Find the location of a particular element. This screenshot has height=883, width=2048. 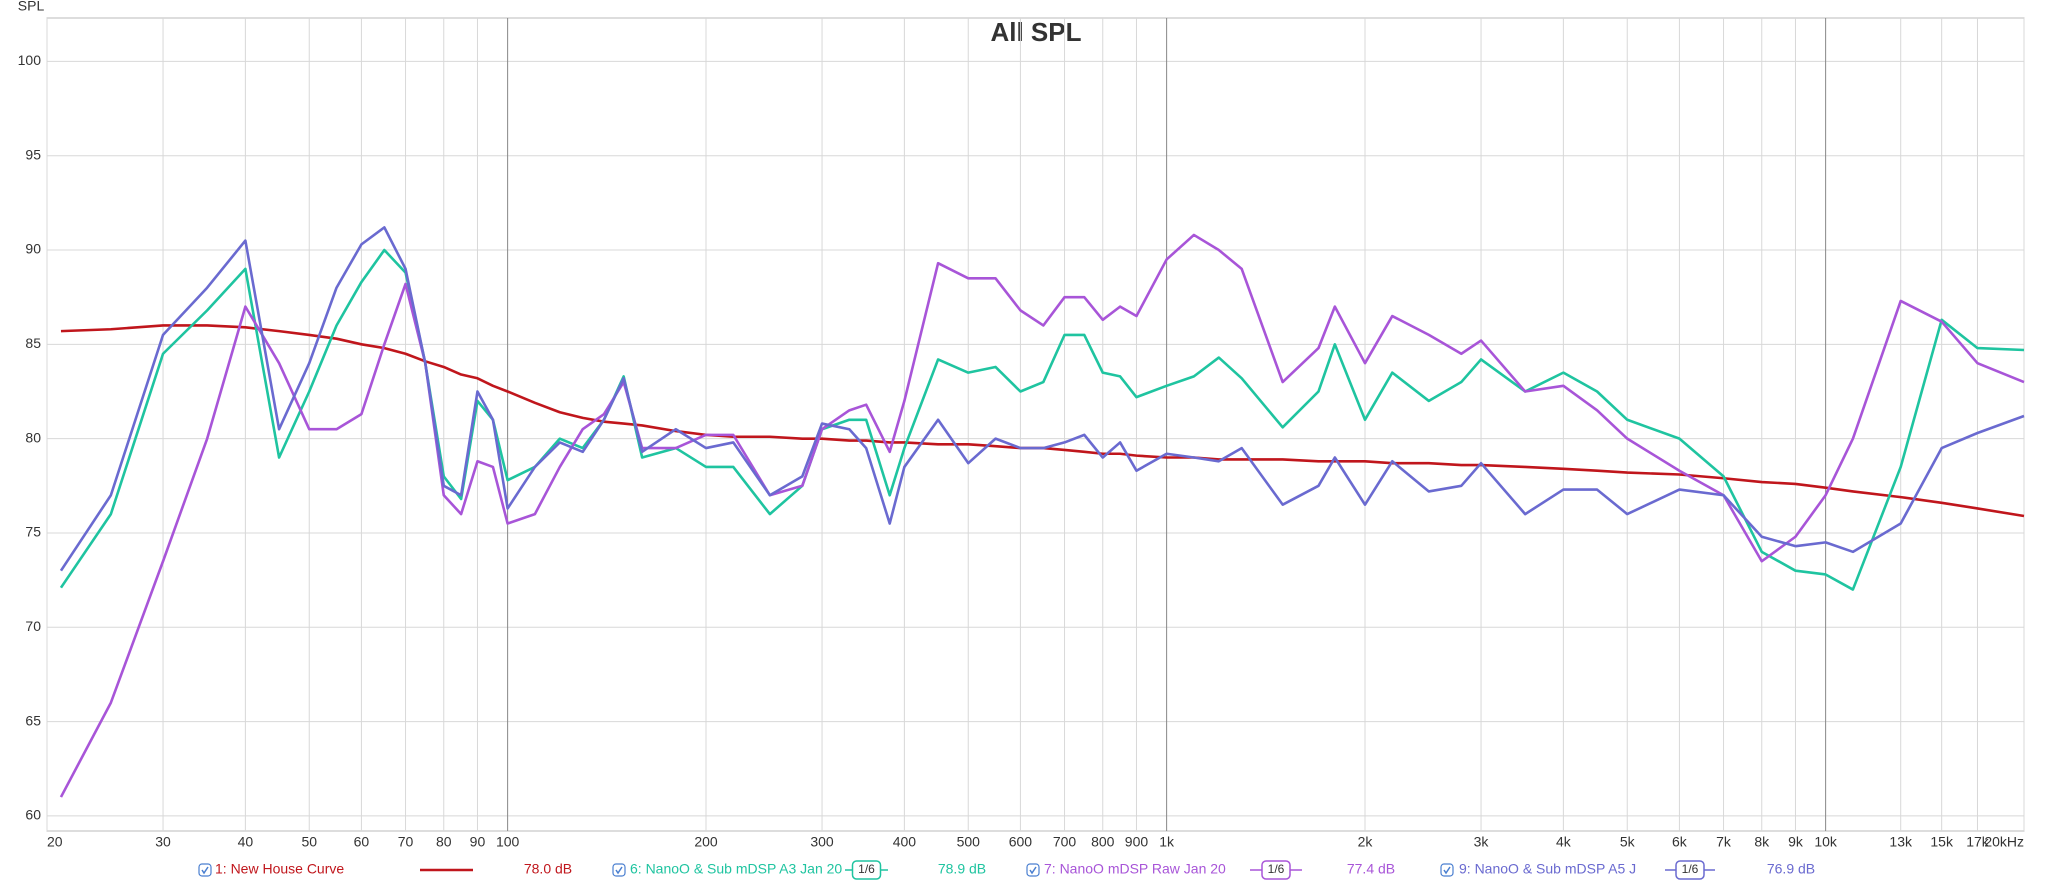

x-tick-label: 2k is located at coordinates (1366, 842).